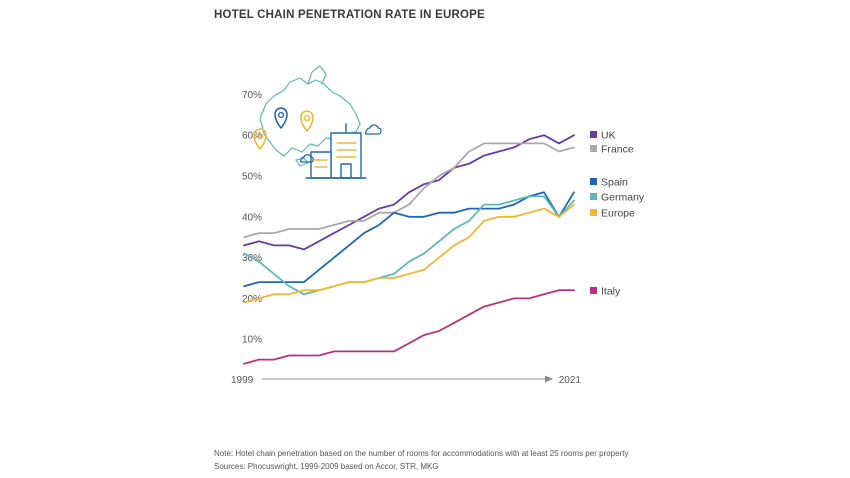 The height and width of the screenshot is (478, 850). Describe the element at coordinates (409, 239) in the screenshot. I see `series-line-spain` at that location.